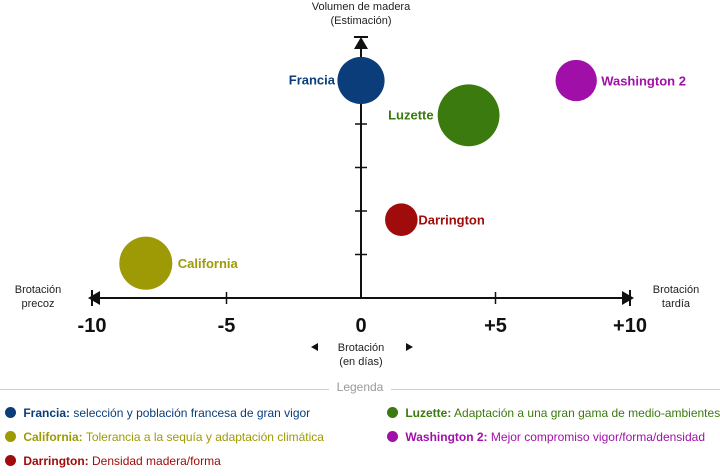 The width and height of the screenshot is (720, 476). What do you see at coordinates (227, 326) in the screenshot?
I see `x-tick-label: -5` at bounding box center [227, 326].